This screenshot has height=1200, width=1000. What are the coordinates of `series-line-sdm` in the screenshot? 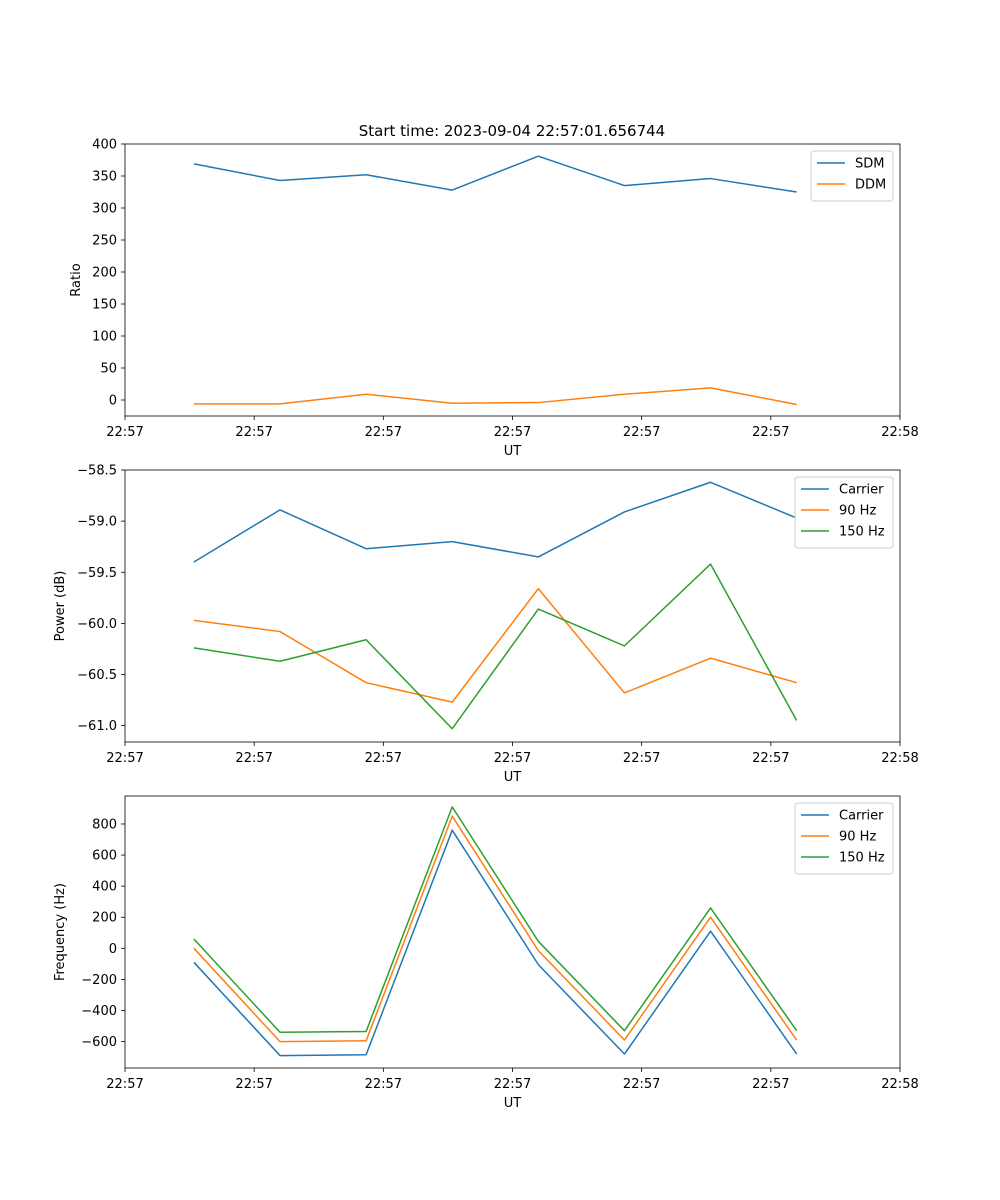 It's located at (495, 174).